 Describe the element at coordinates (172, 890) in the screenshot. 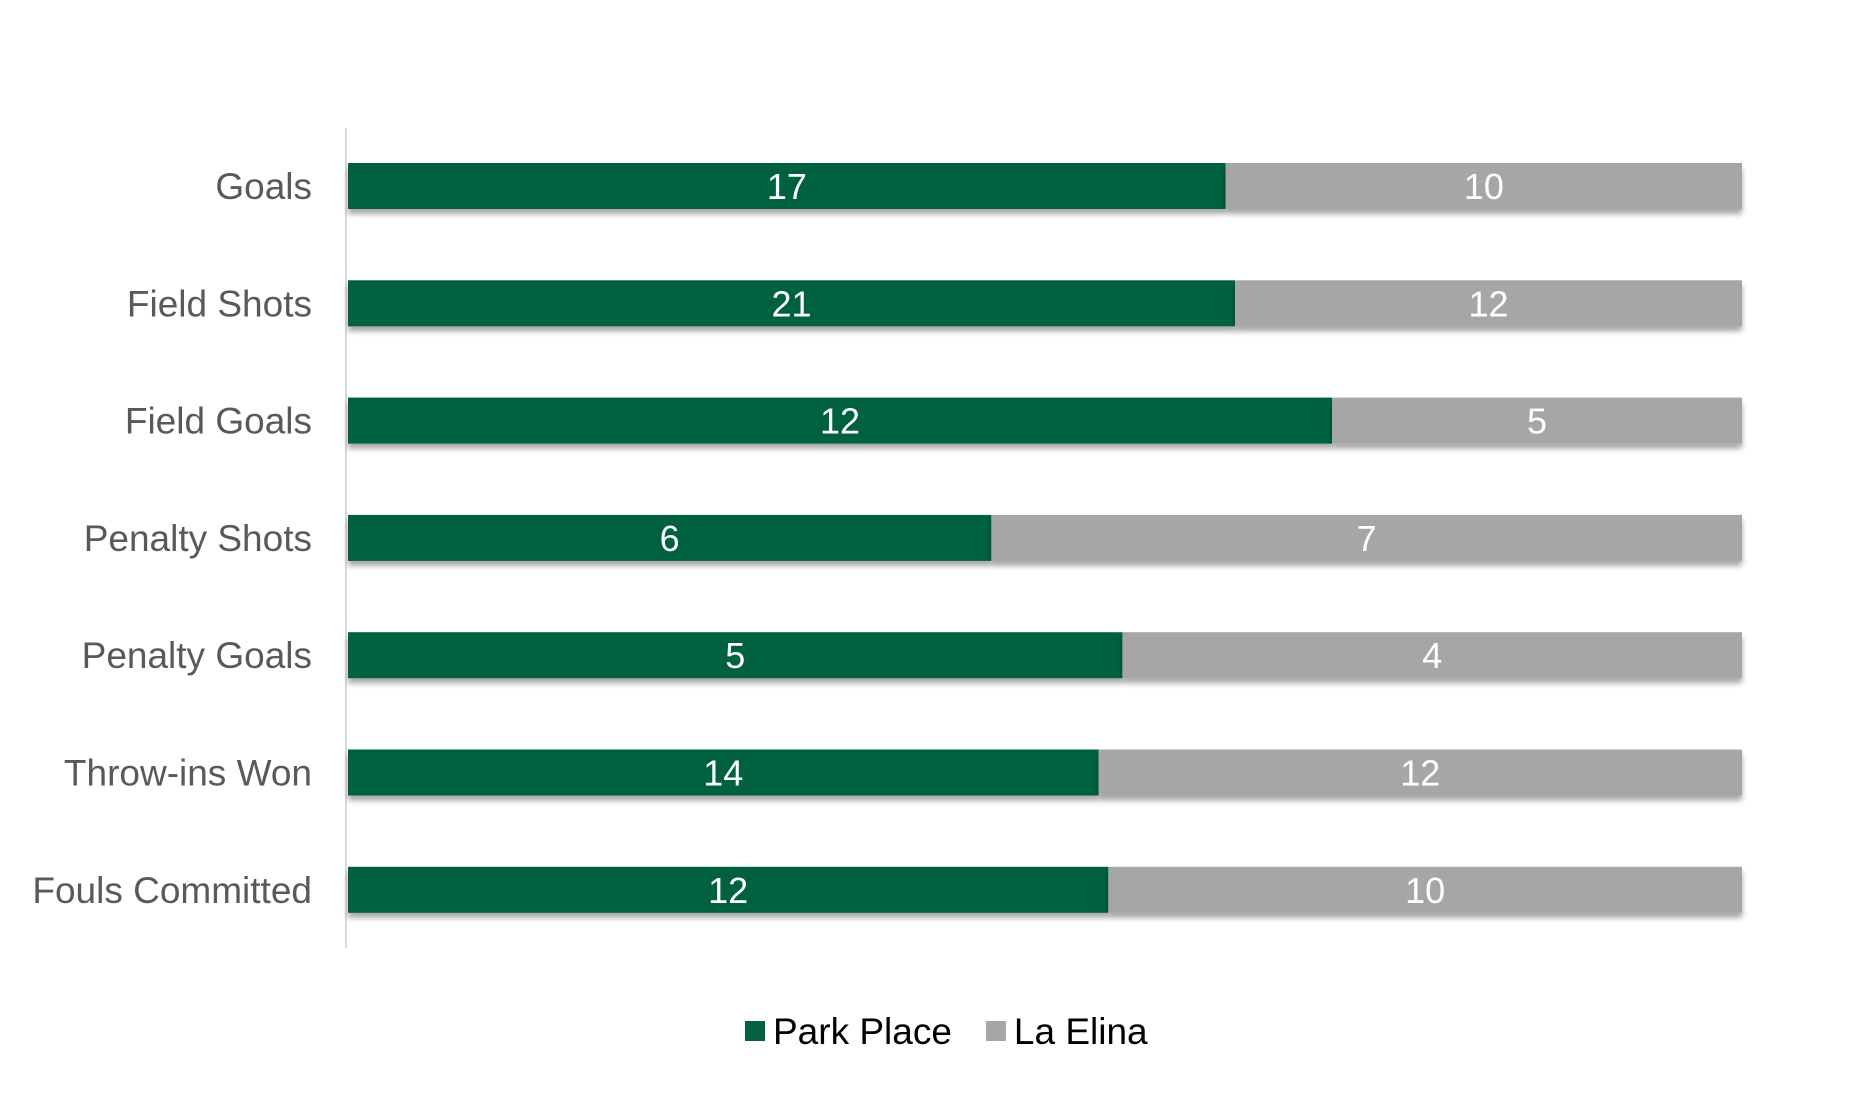

I see `category-label-fouls-committed: Fouls Committed` at that location.